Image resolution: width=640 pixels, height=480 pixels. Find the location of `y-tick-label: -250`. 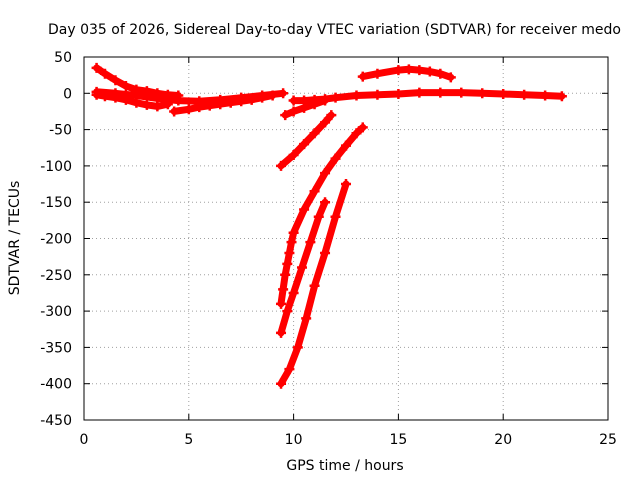

y-tick-label: -250 is located at coordinates (56, 276).